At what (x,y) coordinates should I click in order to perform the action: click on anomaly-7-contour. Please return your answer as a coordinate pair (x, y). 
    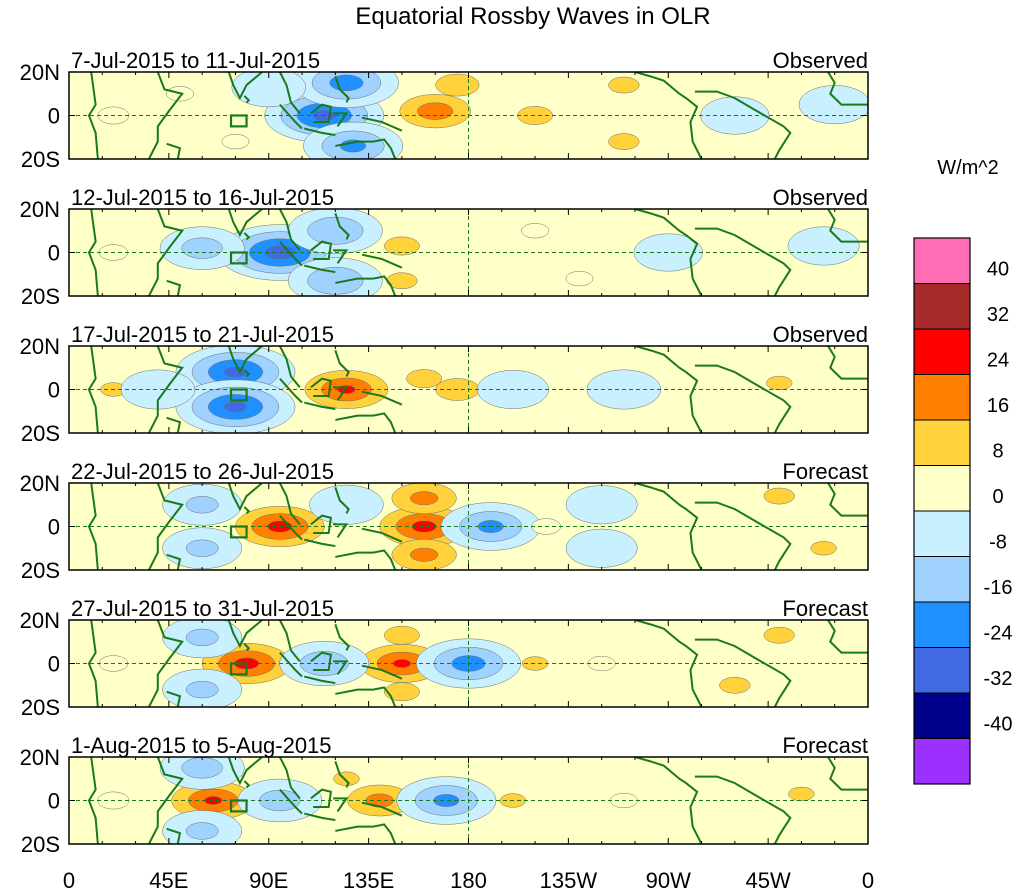
    Looking at the image, I should click on (202, 637).